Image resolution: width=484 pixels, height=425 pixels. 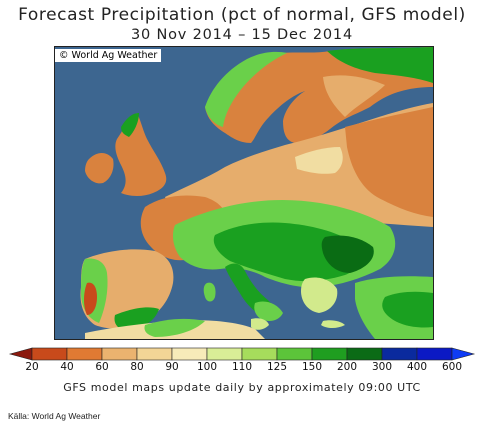 What do you see at coordinates (452, 367) in the screenshot?
I see `scale-tick-label: 600` at bounding box center [452, 367].